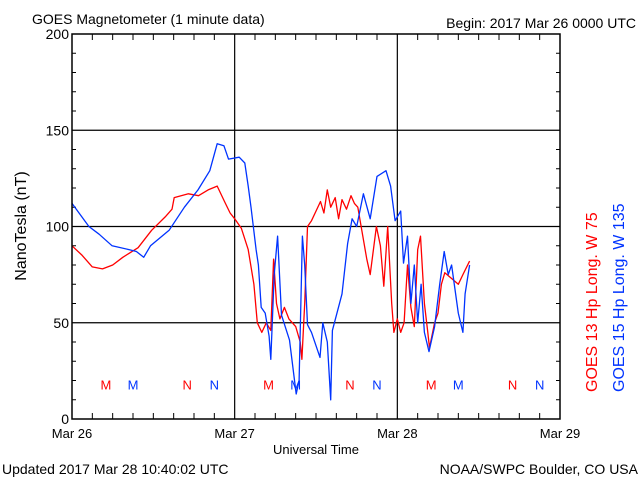  I want to click on y-tick-label: 100, so click(58, 227).